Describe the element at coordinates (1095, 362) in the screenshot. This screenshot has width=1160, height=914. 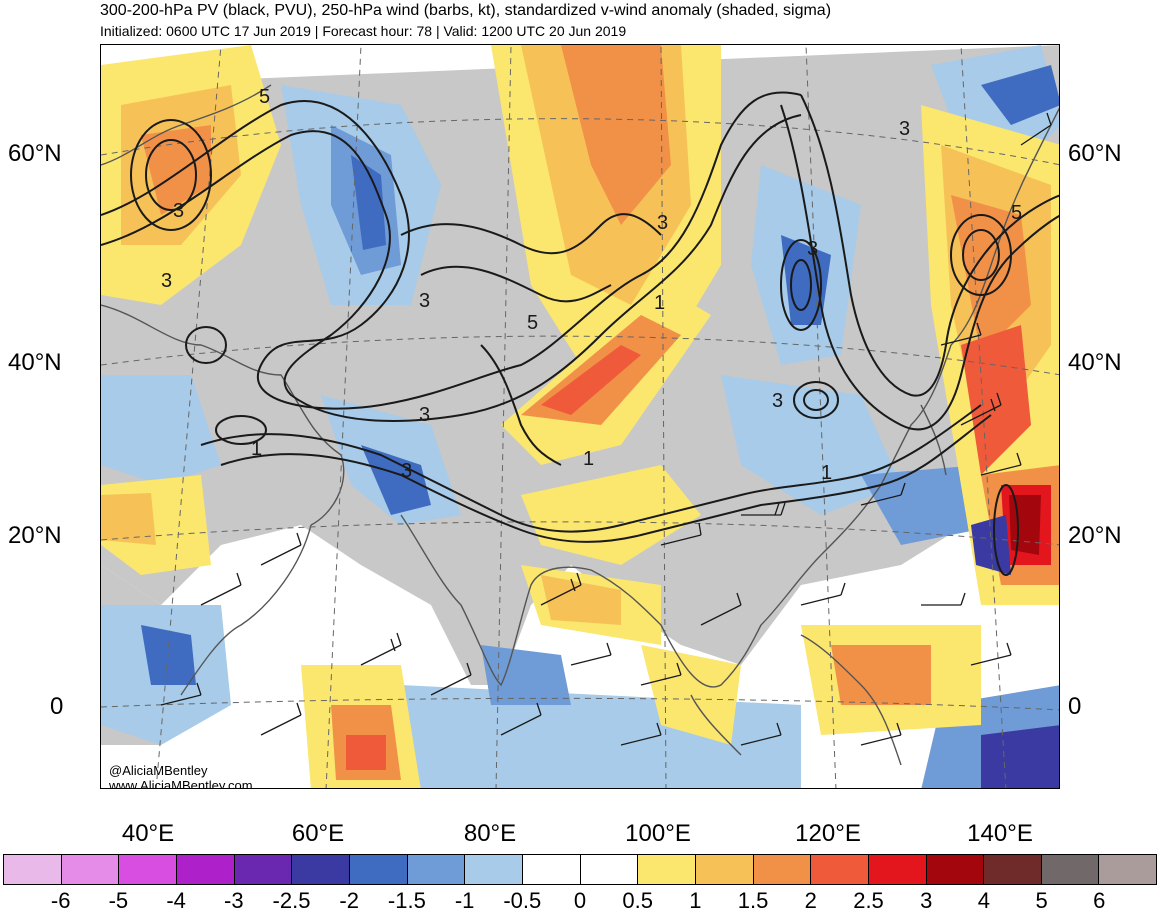
I see `lat-label-40n-right: 40°N` at that location.